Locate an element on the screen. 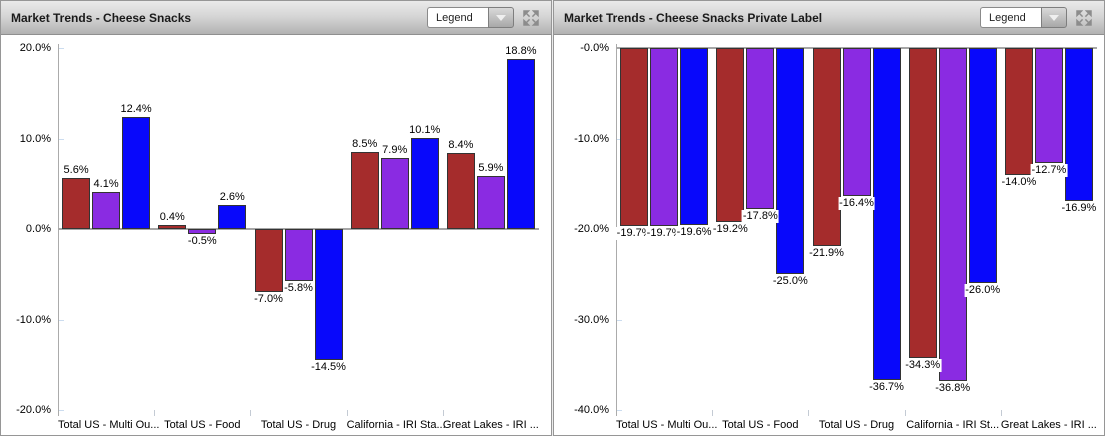 The width and height of the screenshot is (1105, 436). bar-value-label: -5.8% is located at coordinates (298, 289).